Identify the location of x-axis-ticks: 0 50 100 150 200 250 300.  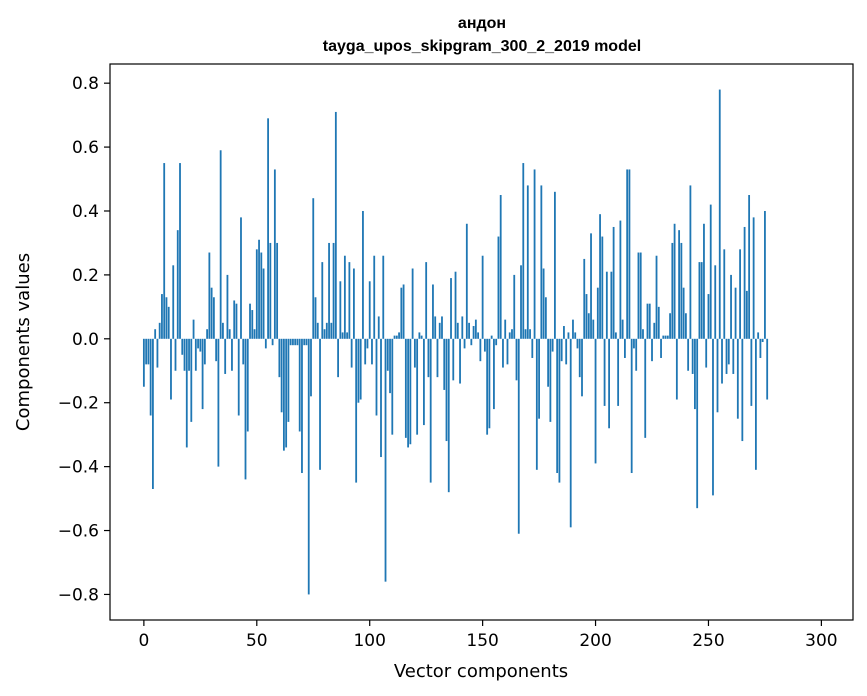
(488, 635).